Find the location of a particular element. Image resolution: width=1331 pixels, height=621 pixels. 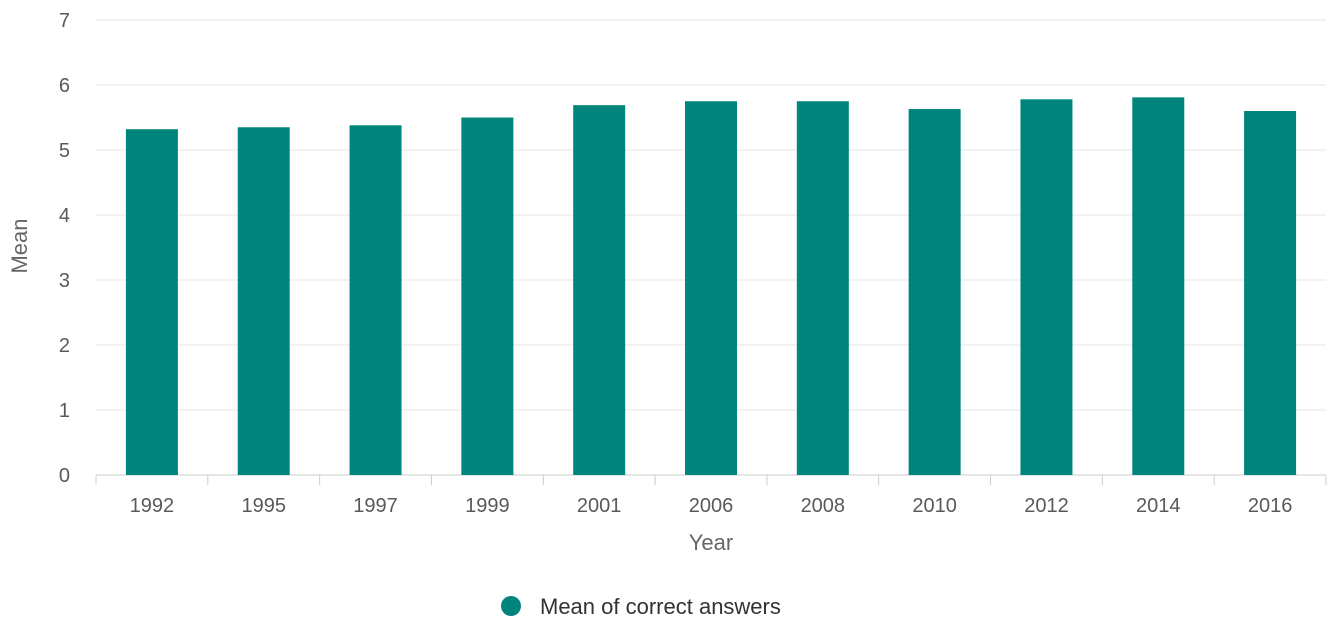

x-tick-label: 1999 is located at coordinates (487, 506).